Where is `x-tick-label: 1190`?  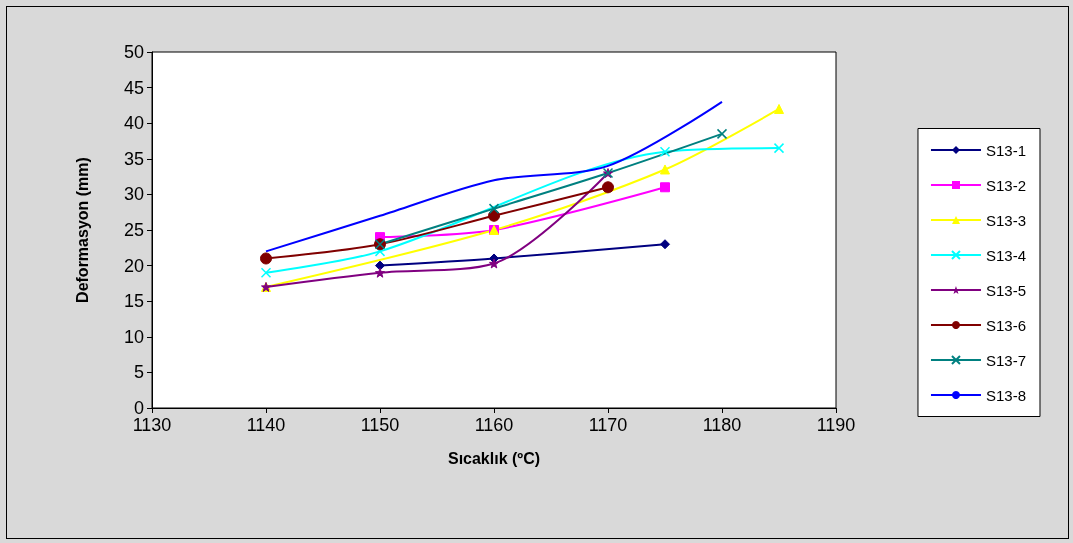 x-tick-label: 1190 is located at coordinates (836, 425).